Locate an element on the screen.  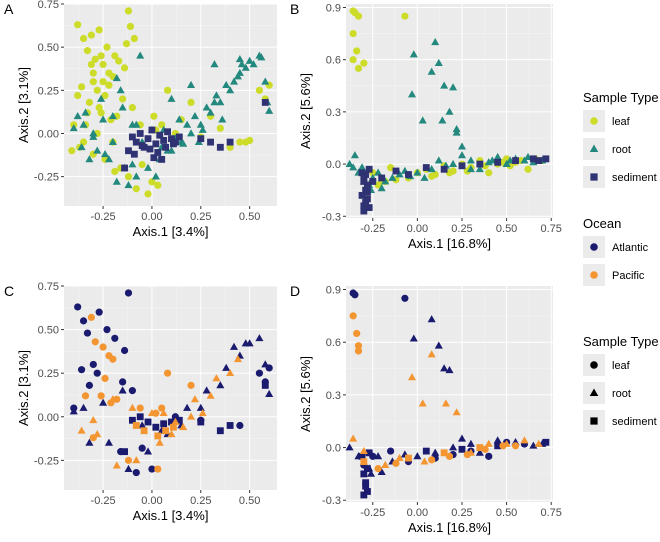
x-axis-title: Axis.1 [16.8%] is located at coordinates (449, 527).